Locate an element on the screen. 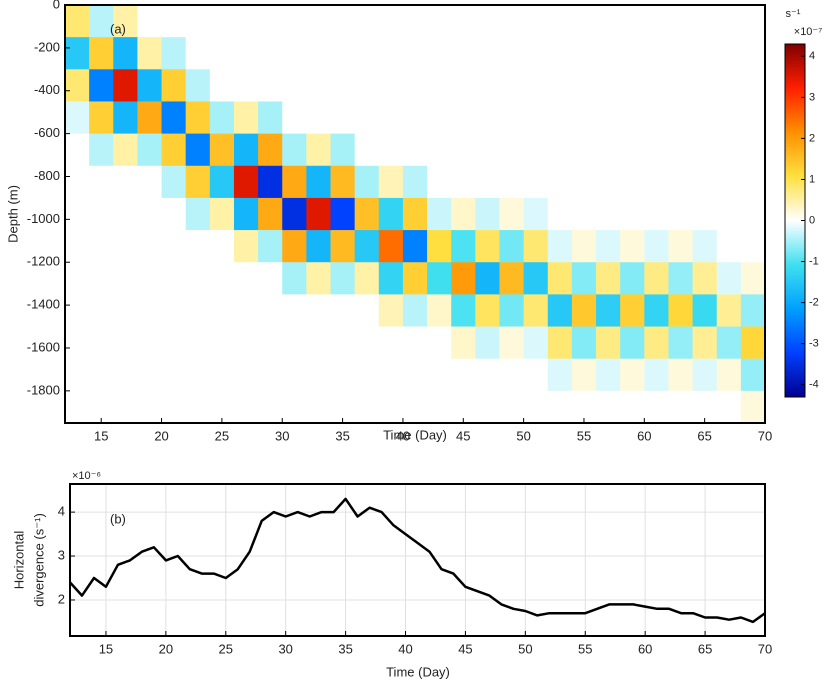 The width and height of the screenshot is (837, 684). x-tick-label: 20 is located at coordinates (166, 648).